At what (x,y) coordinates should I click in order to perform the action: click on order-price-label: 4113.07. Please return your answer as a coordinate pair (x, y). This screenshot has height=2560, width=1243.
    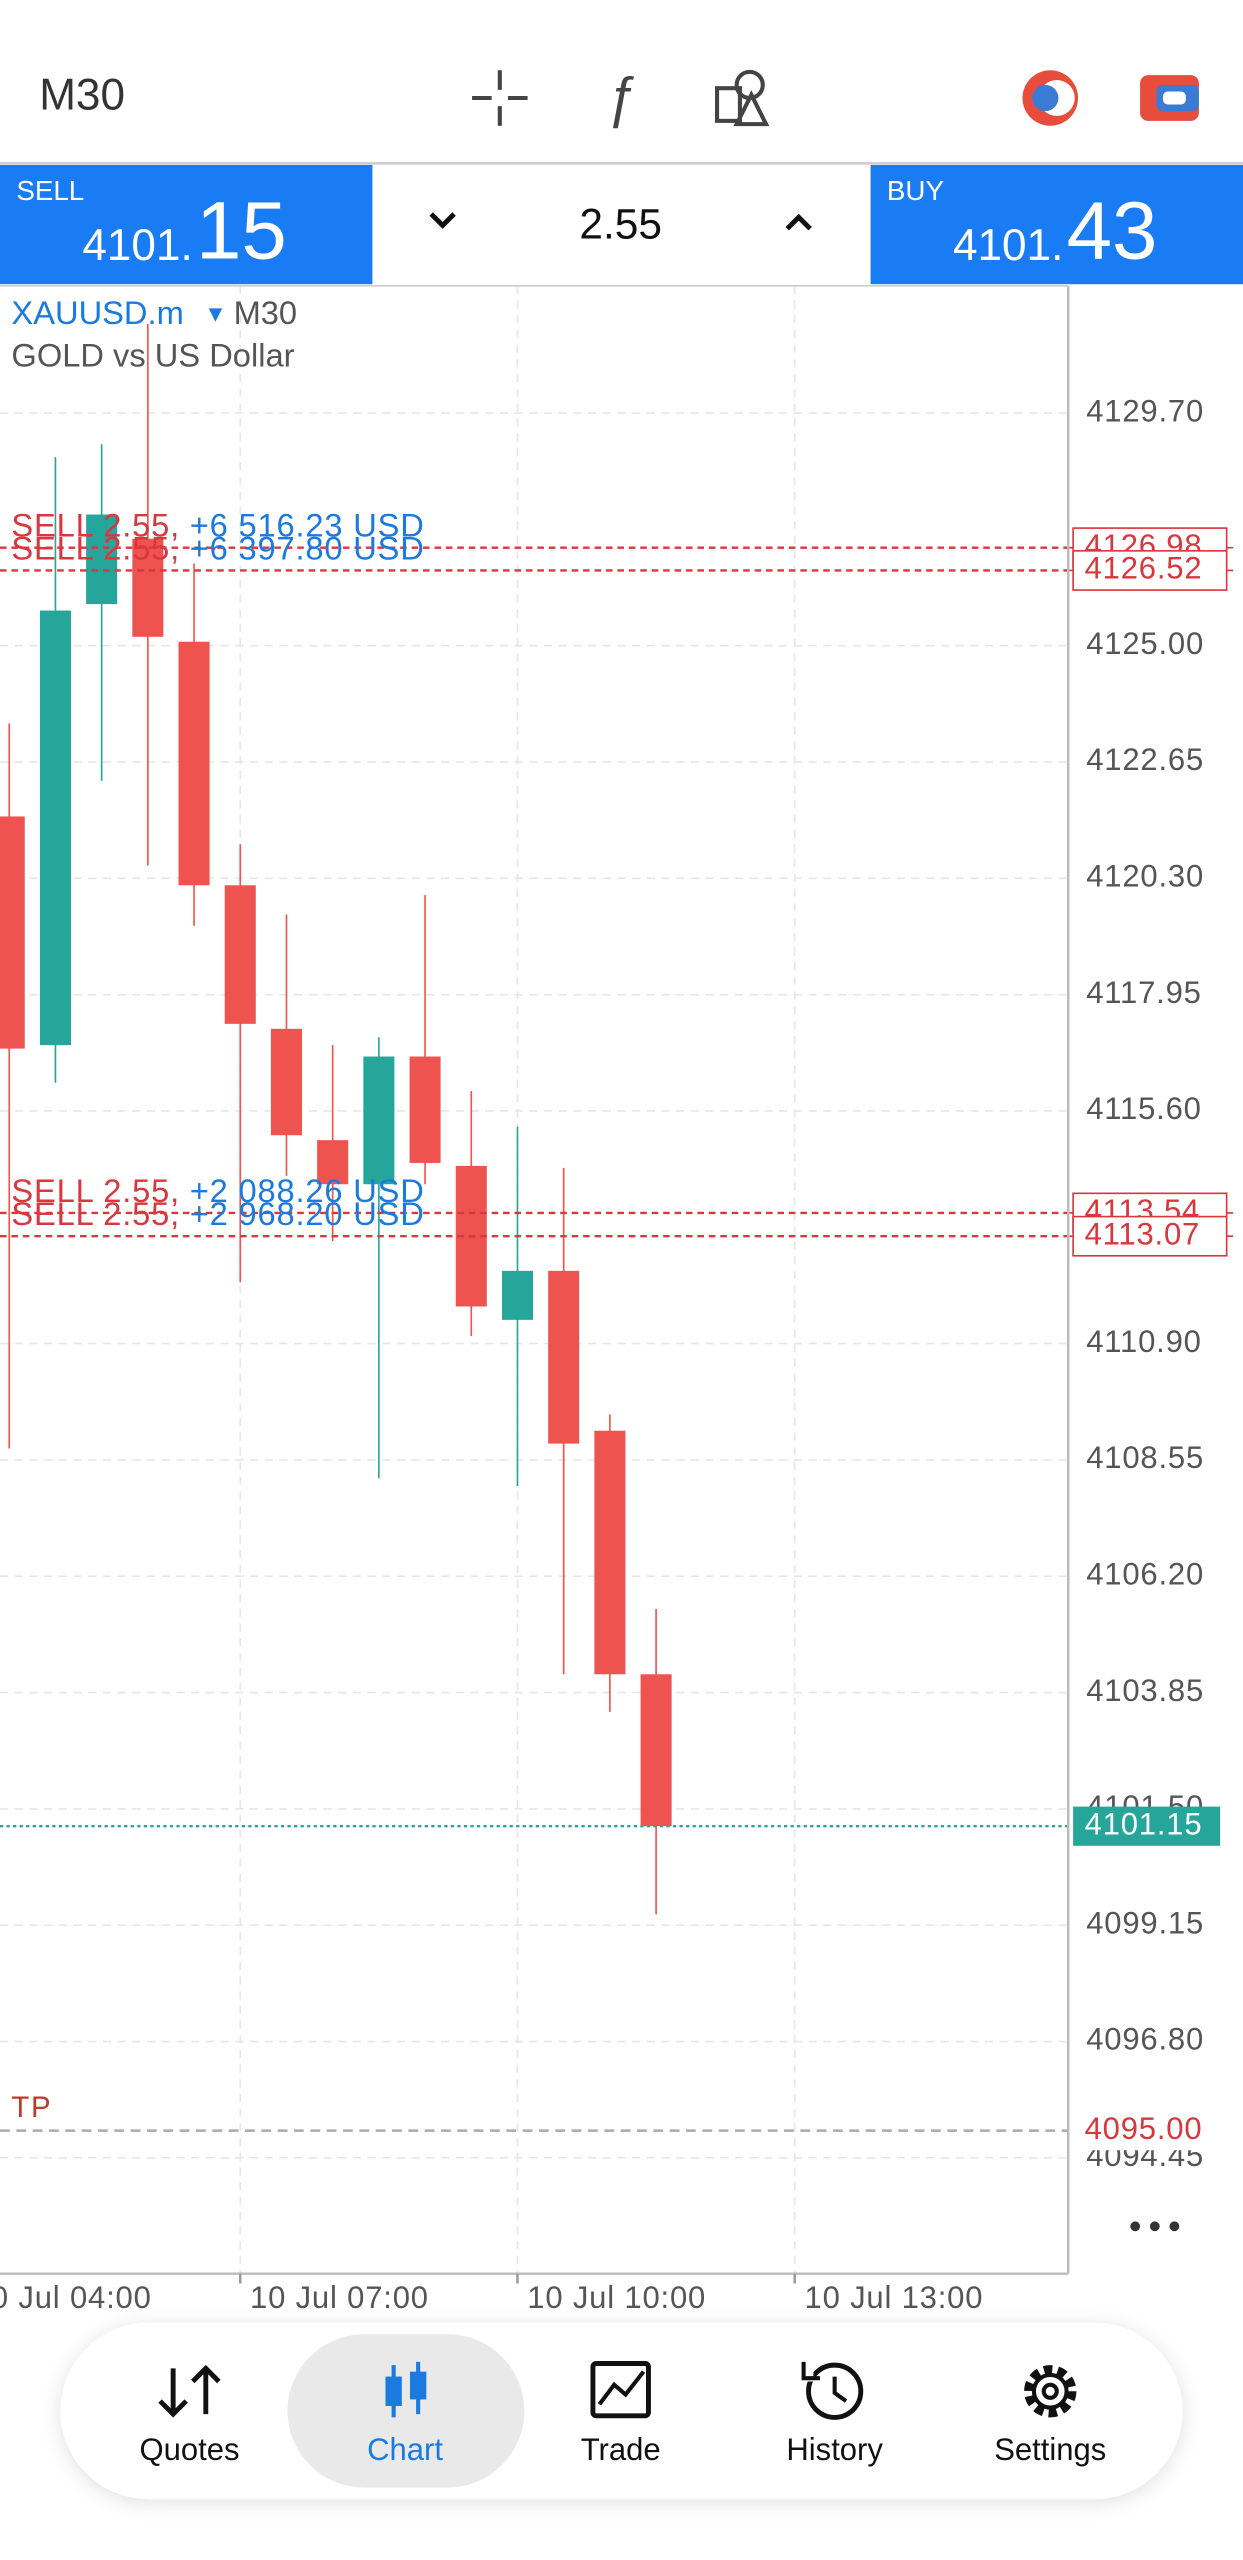
    Looking at the image, I should click on (1143, 1233).